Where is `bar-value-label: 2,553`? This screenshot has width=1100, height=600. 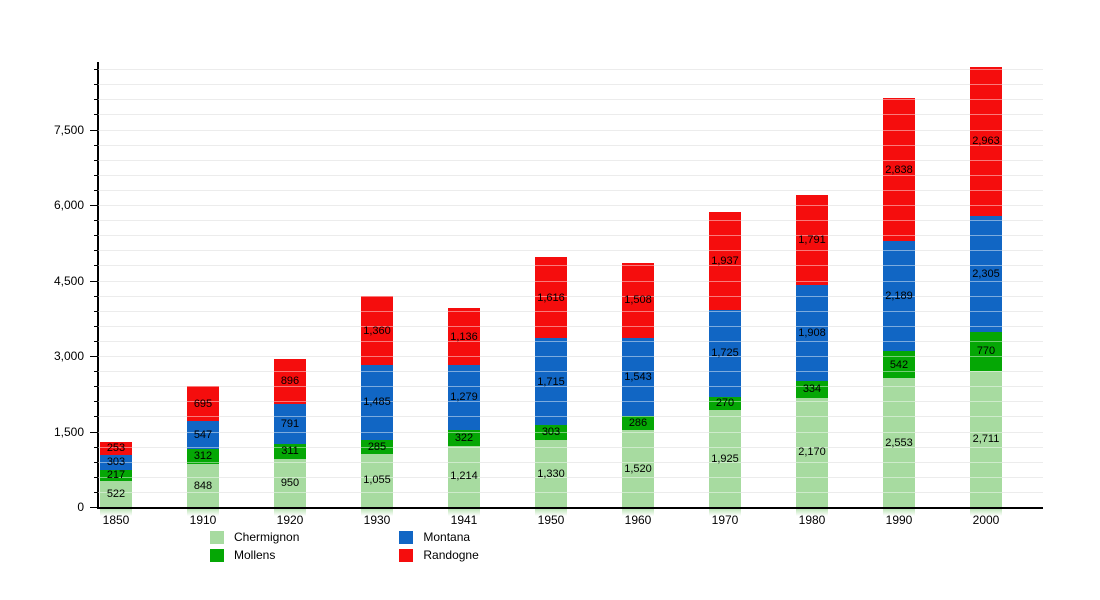
bar-value-label: 2,553 is located at coordinates (899, 442).